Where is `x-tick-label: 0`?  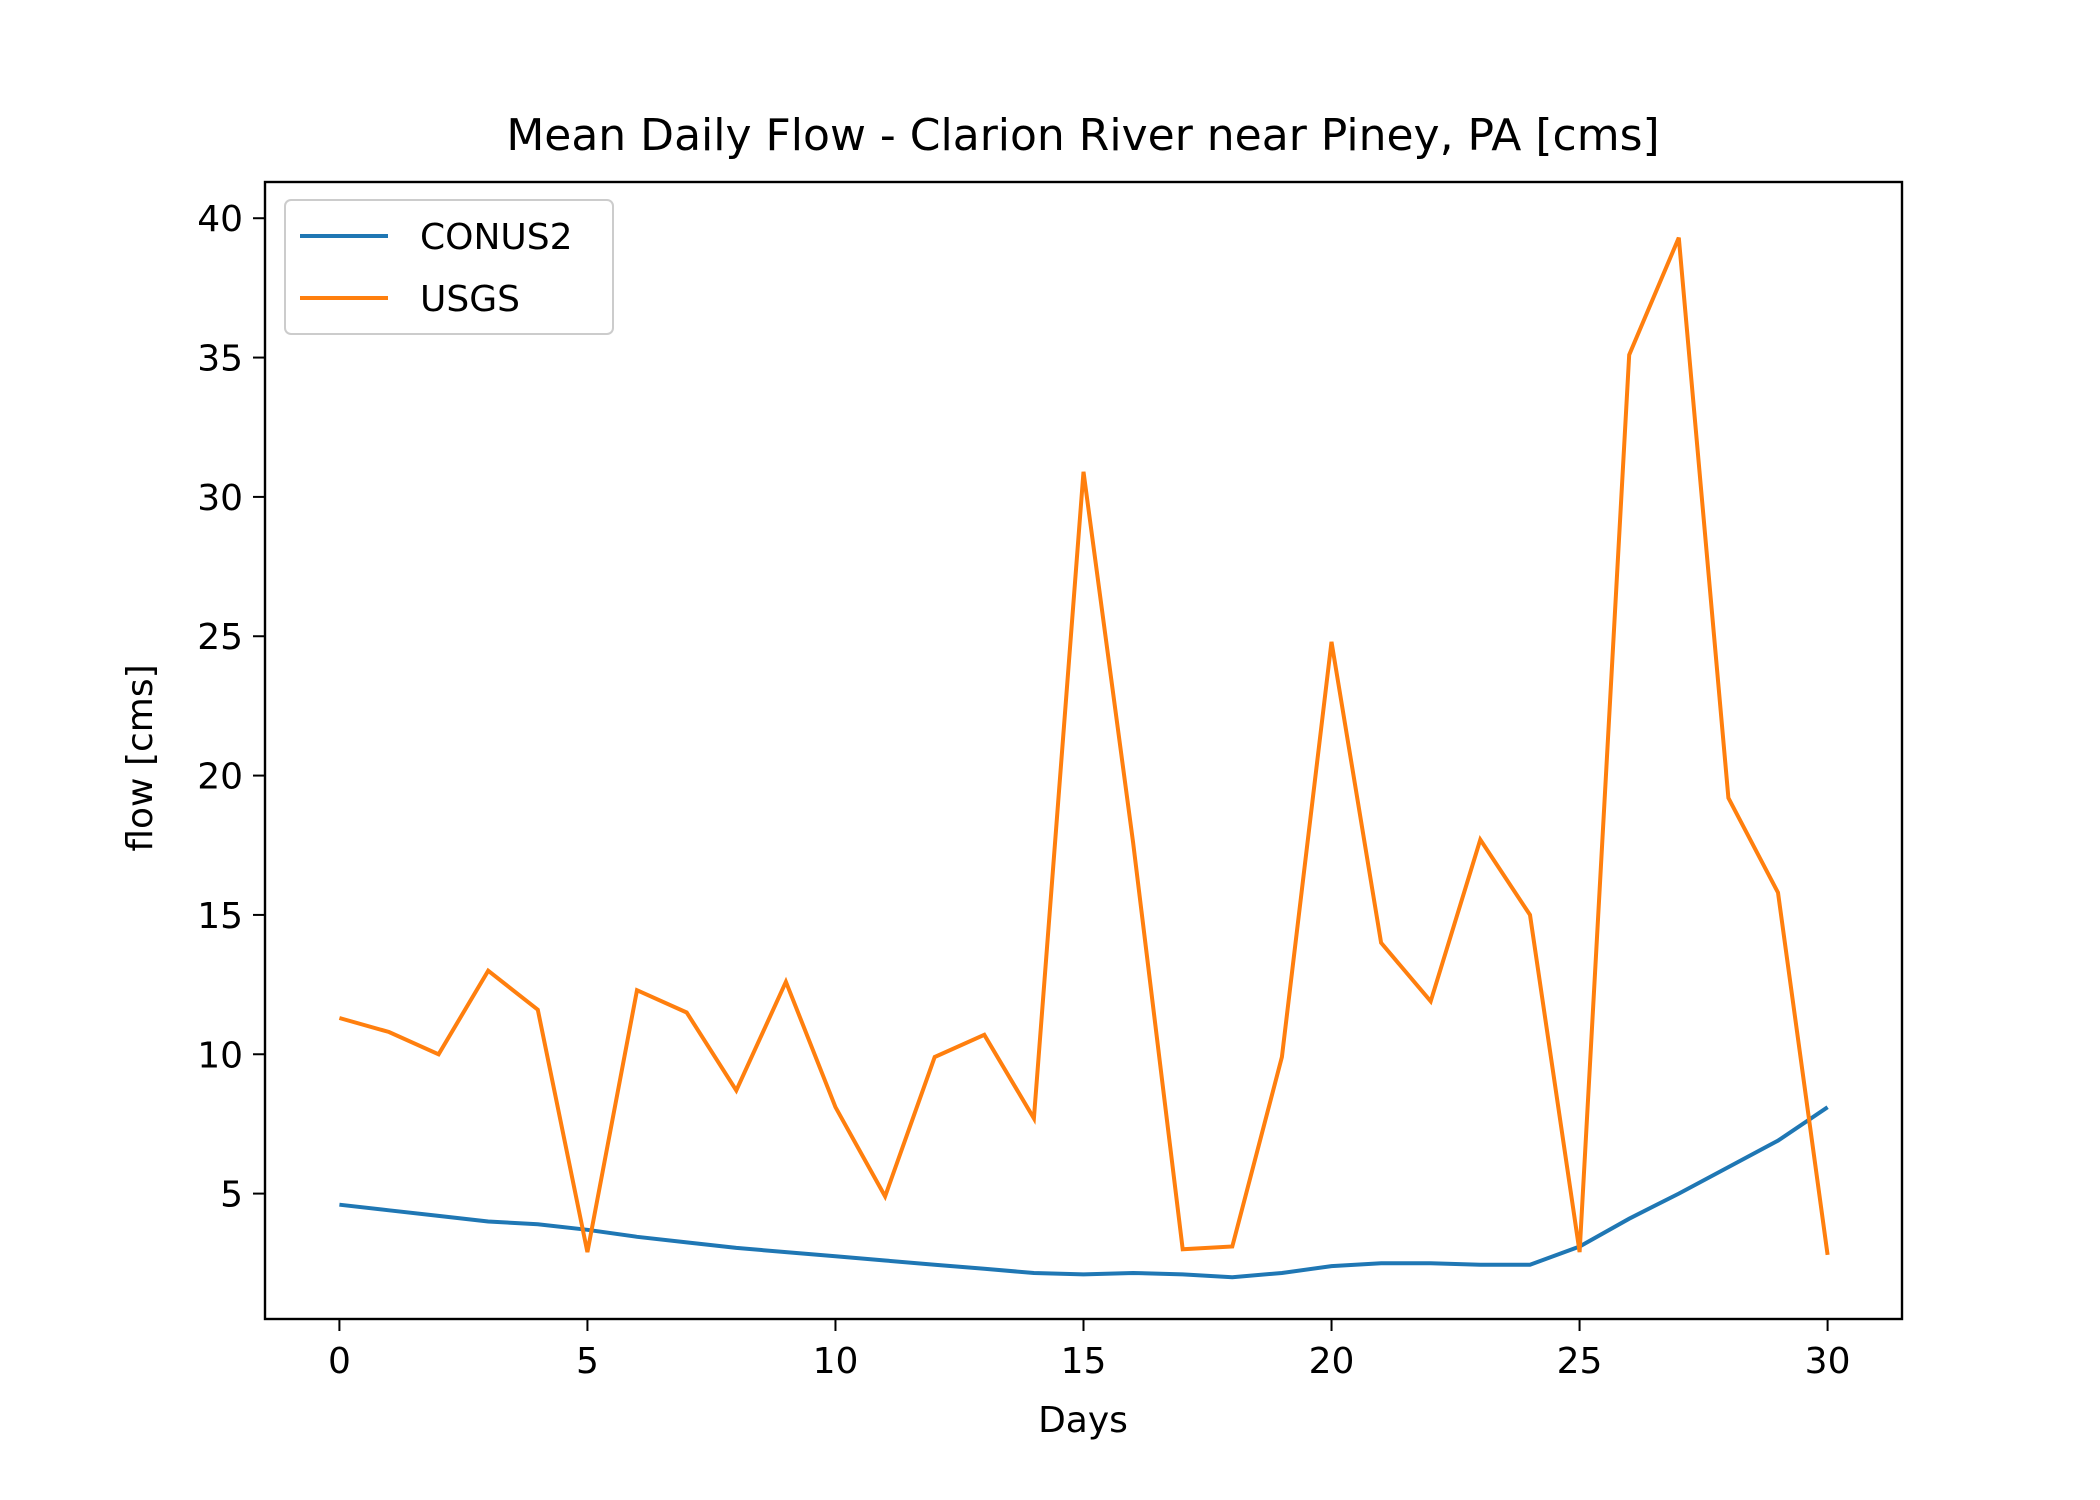 x-tick-label: 0 is located at coordinates (339, 1361).